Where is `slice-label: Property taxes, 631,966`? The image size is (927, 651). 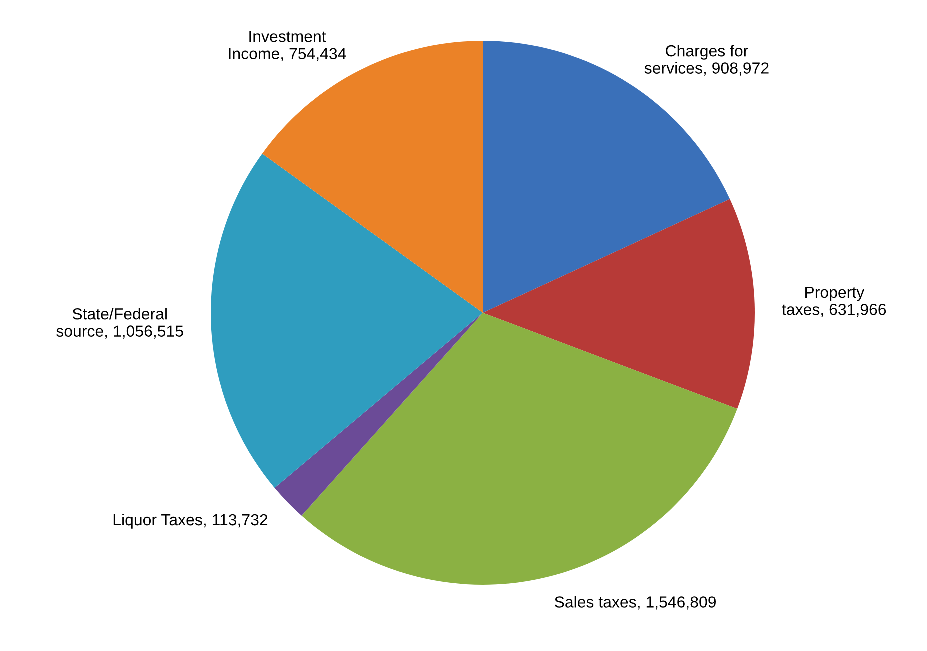 slice-label: Property taxes, 631,966 is located at coordinates (834, 302).